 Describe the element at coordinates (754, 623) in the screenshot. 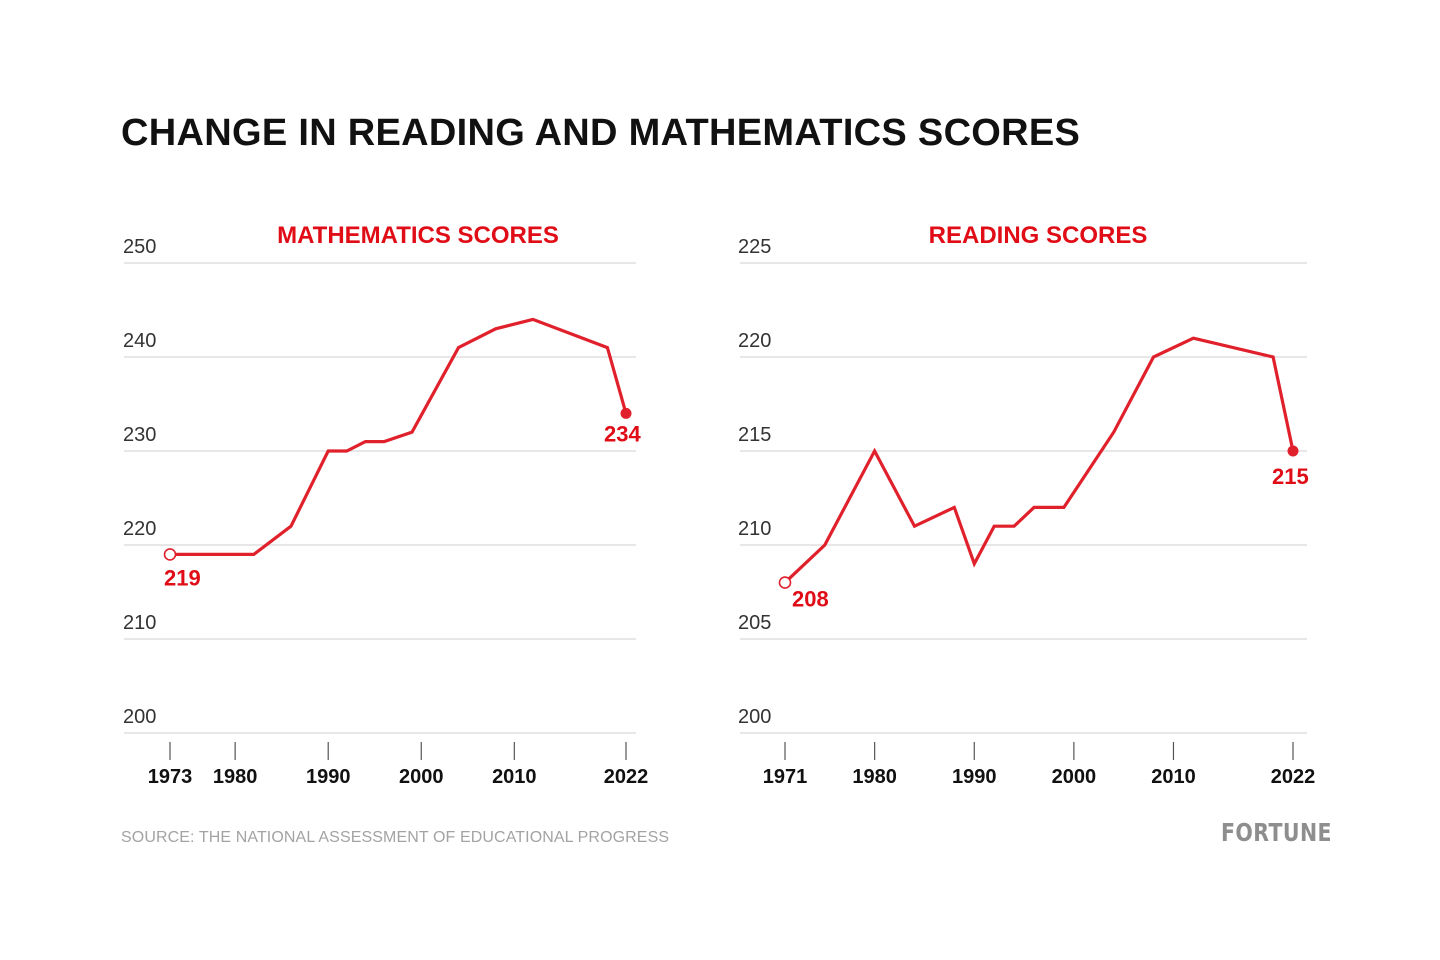

I see `y-tick-label: 205` at that location.